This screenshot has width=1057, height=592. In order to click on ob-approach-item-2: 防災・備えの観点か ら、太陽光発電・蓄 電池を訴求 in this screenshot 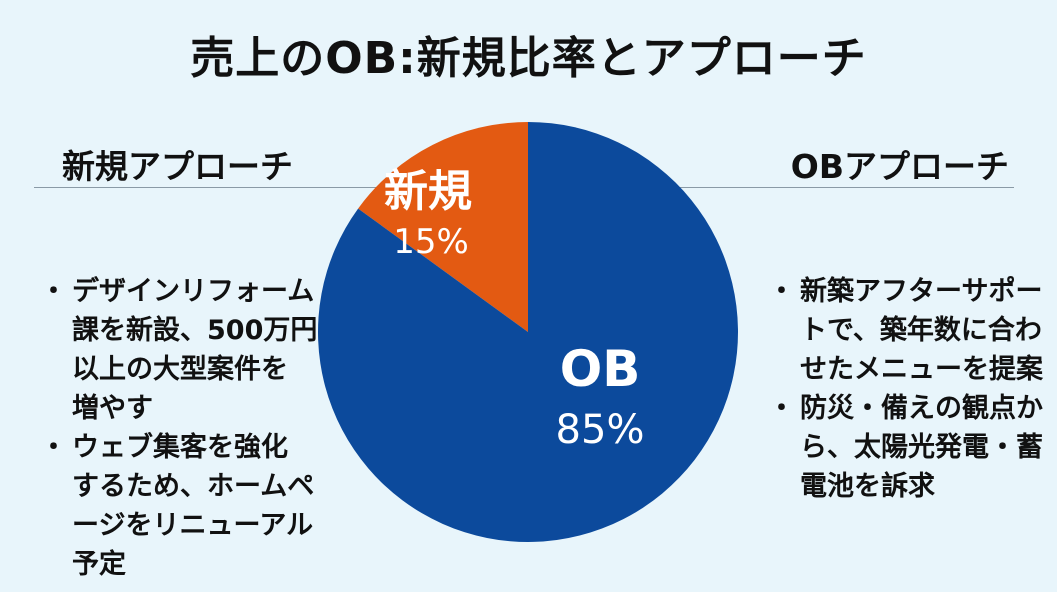, I will do `click(904, 447)`.